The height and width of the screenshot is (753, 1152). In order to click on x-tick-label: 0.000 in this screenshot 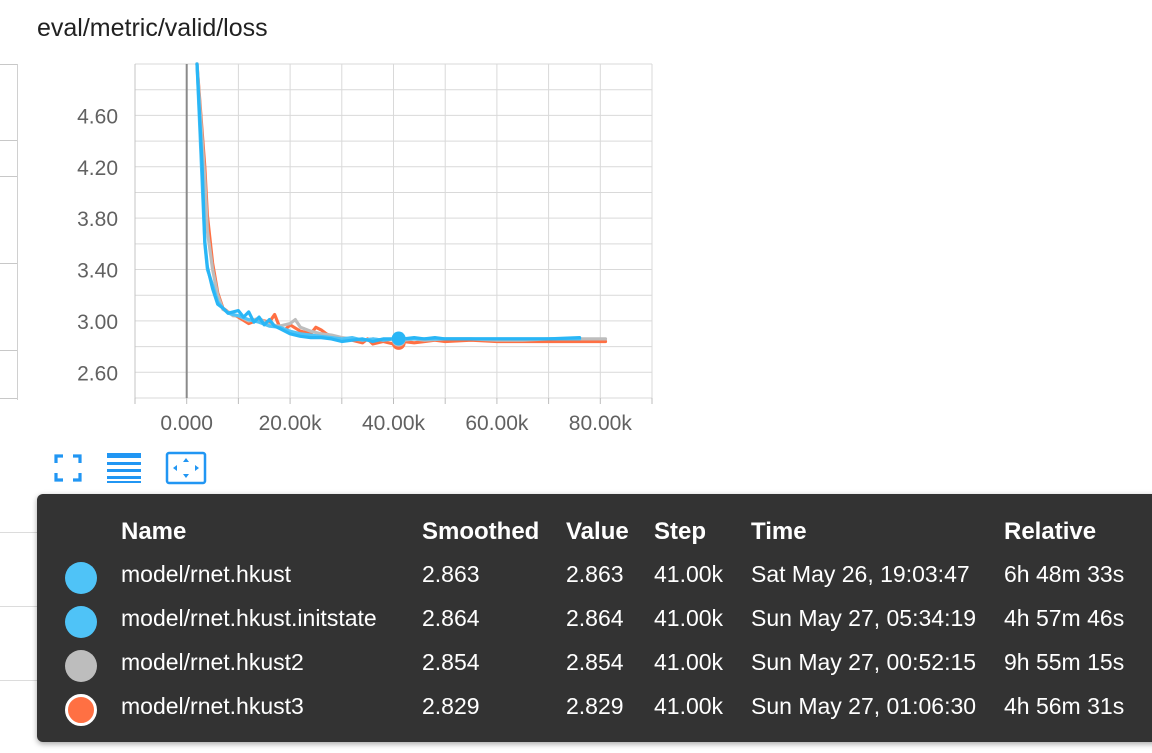, I will do `click(186, 423)`.